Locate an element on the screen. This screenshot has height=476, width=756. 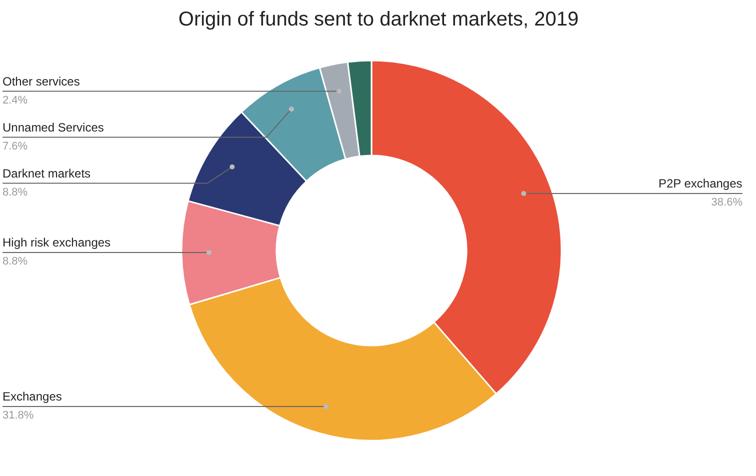
data-label: 2.4% is located at coordinates (15, 100).